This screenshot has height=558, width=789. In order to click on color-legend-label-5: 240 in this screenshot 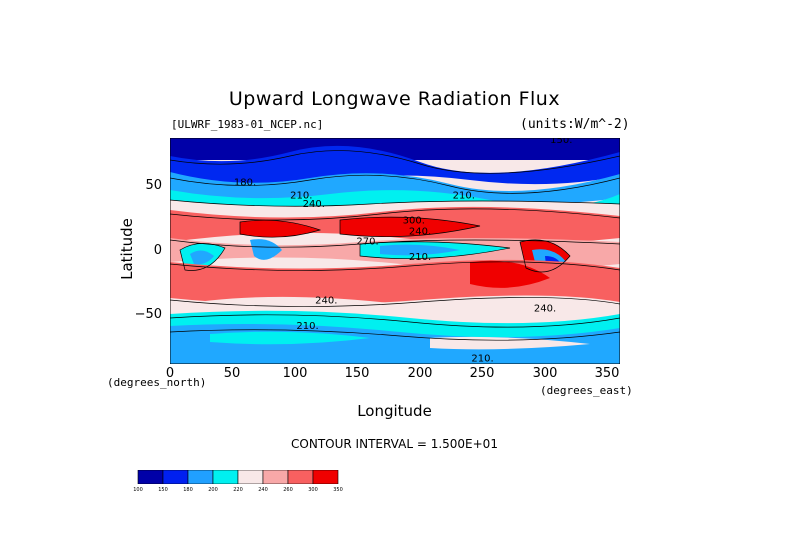, I will do `click(263, 490)`.